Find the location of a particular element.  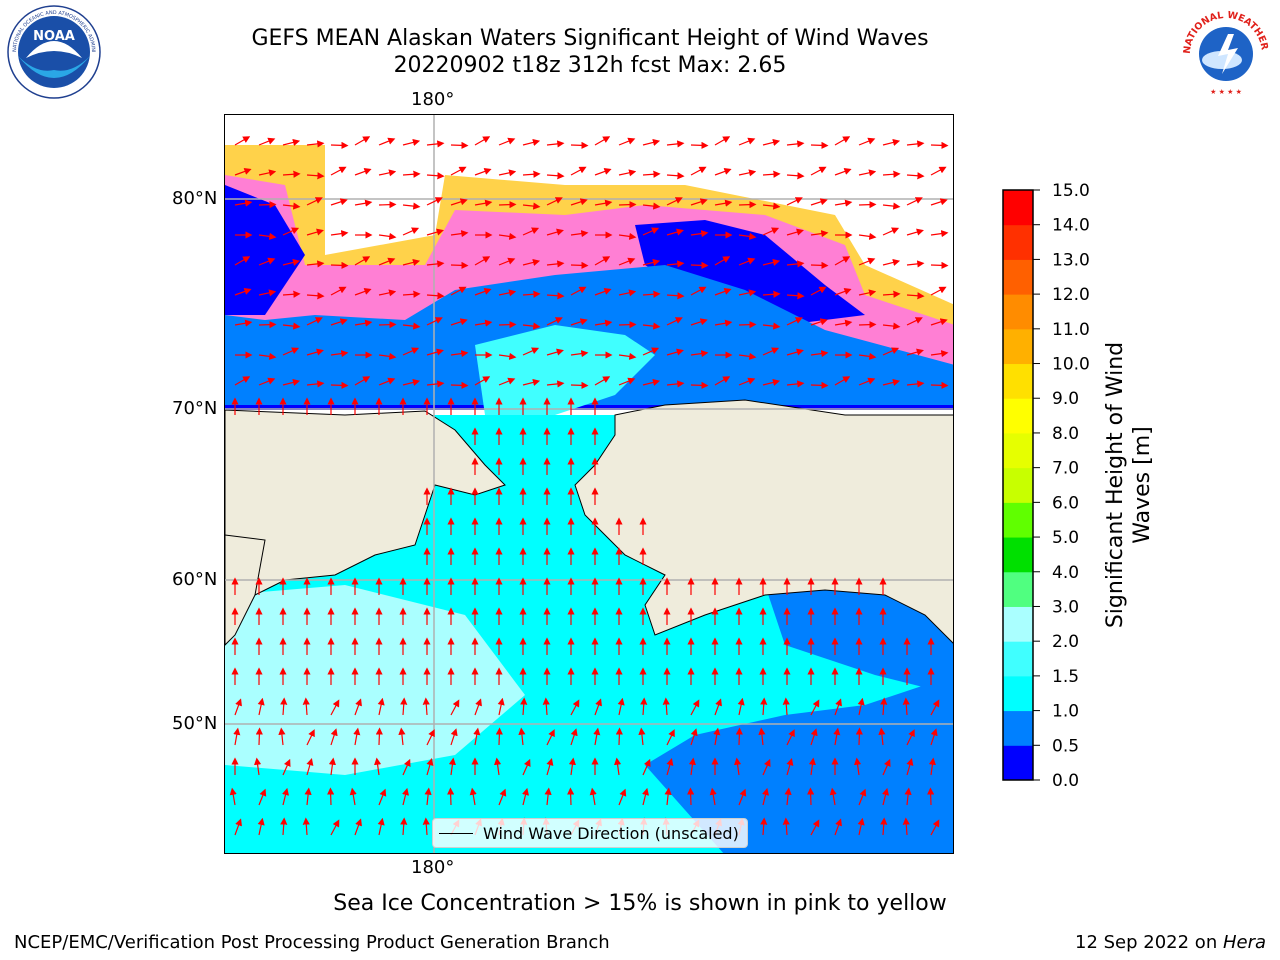

colorbar-tick-label: 13.0 is located at coordinates (1071, 260).